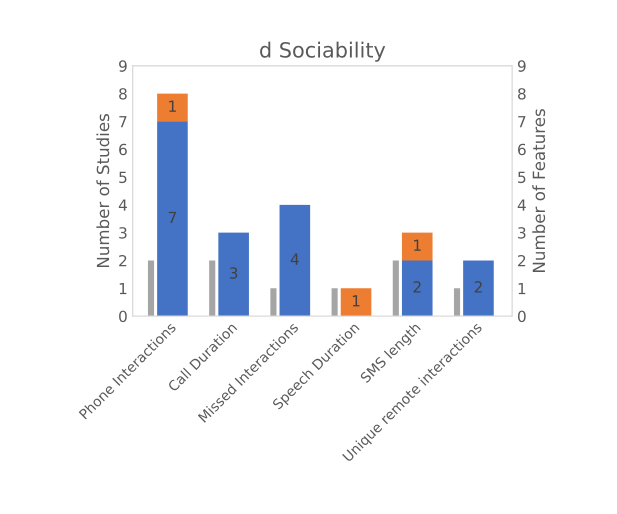  What do you see at coordinates (522, 122) in the screenshot?
I see `y2-tick-label: 7` at bounding box center [522, 122].